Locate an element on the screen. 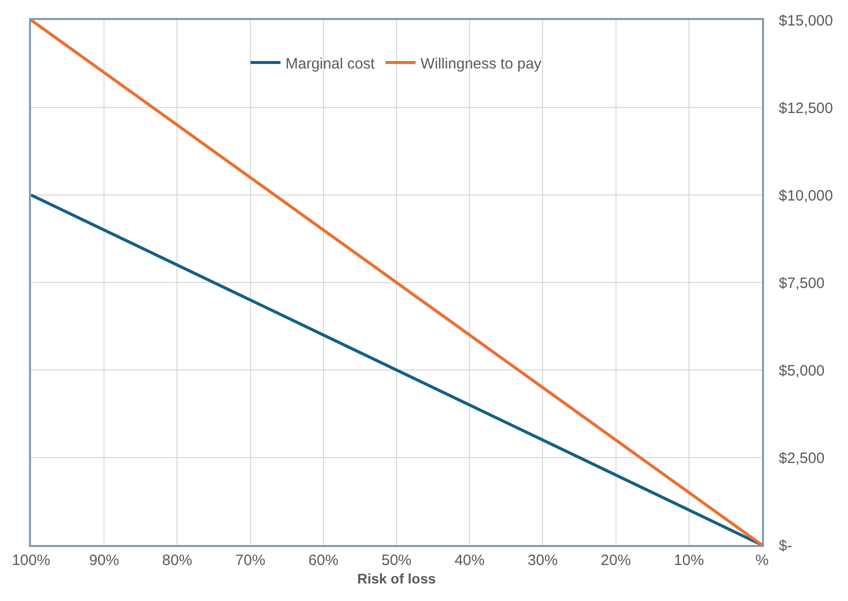 This screenshot has height=601, width=848. x-tick-label: 100% is located at coordinates (31, 560).